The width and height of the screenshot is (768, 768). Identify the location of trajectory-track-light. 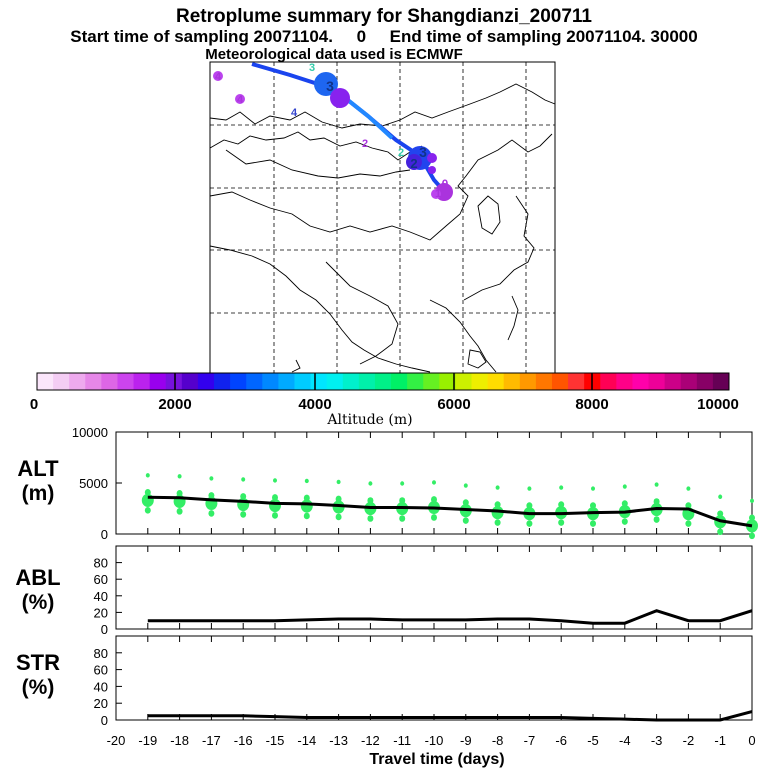
(368, 117).